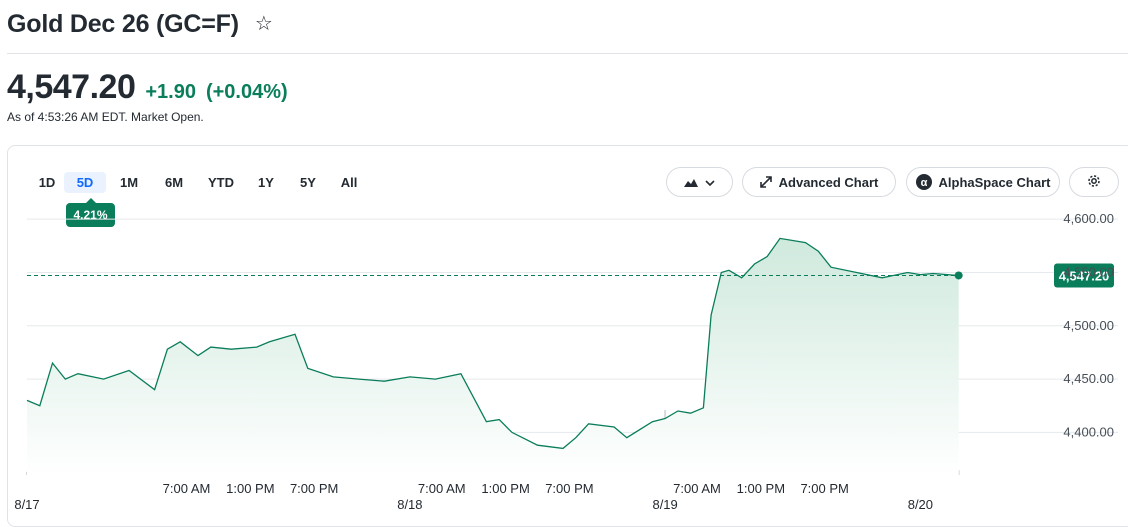 Image resolution: width=1128 pixels, height=527 pixels. Describe the element at coordinates (174, 182) in the screenshot. I see `range-tab-6m: 6M` at that location.